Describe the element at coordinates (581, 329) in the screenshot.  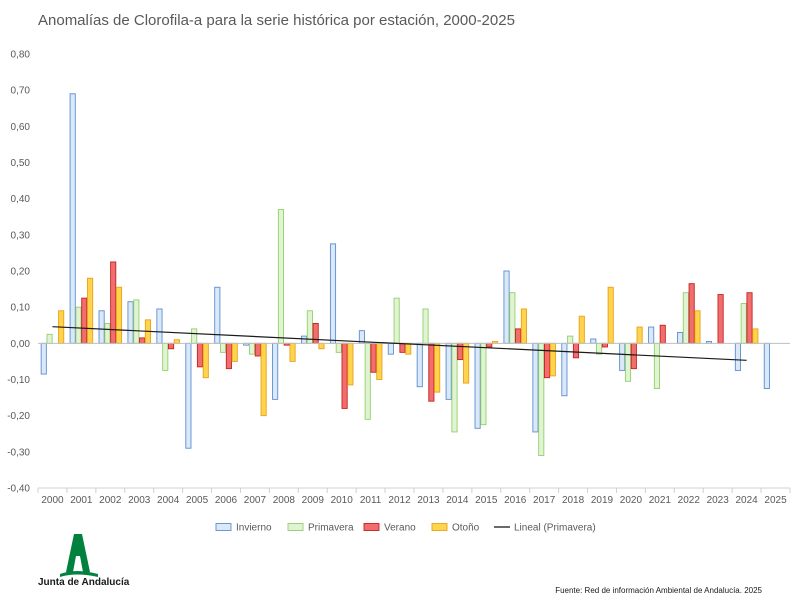
I see `bar-otoño-2018` at that location.